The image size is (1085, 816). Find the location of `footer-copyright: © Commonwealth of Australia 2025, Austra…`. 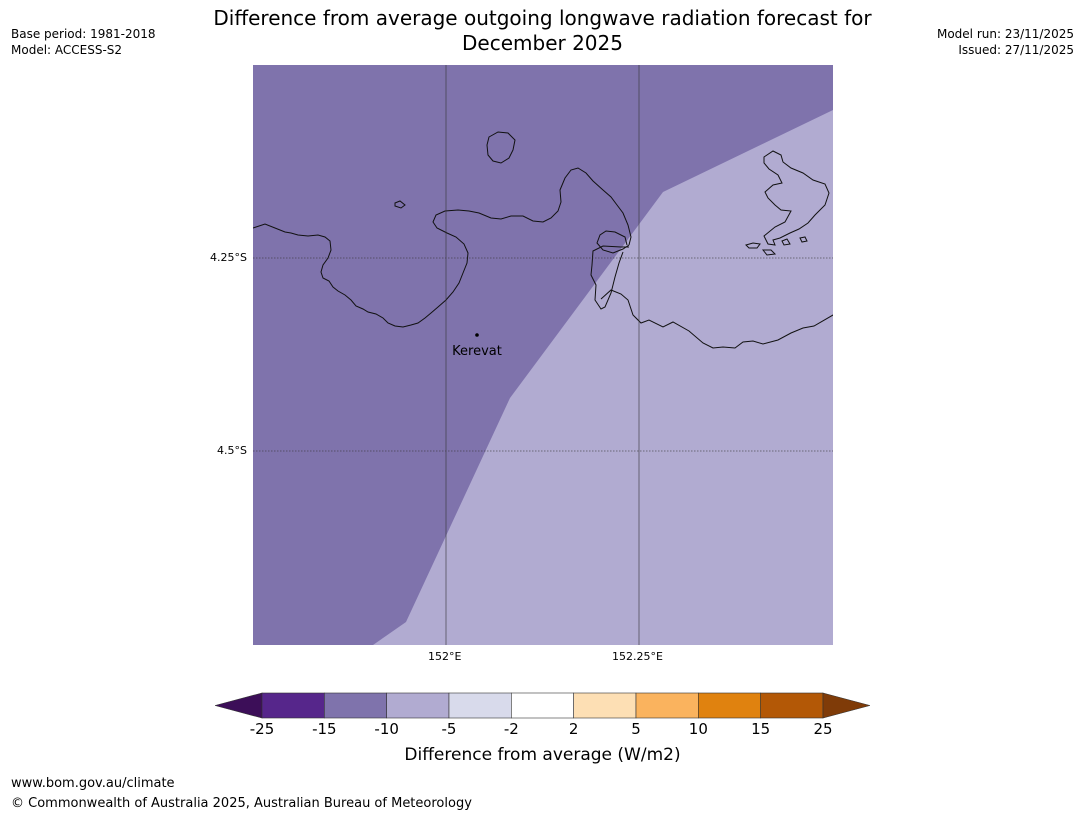

footer-copyright: © Commonwealth of Australia 2025, Austra… is located at coordinates (241, 803).